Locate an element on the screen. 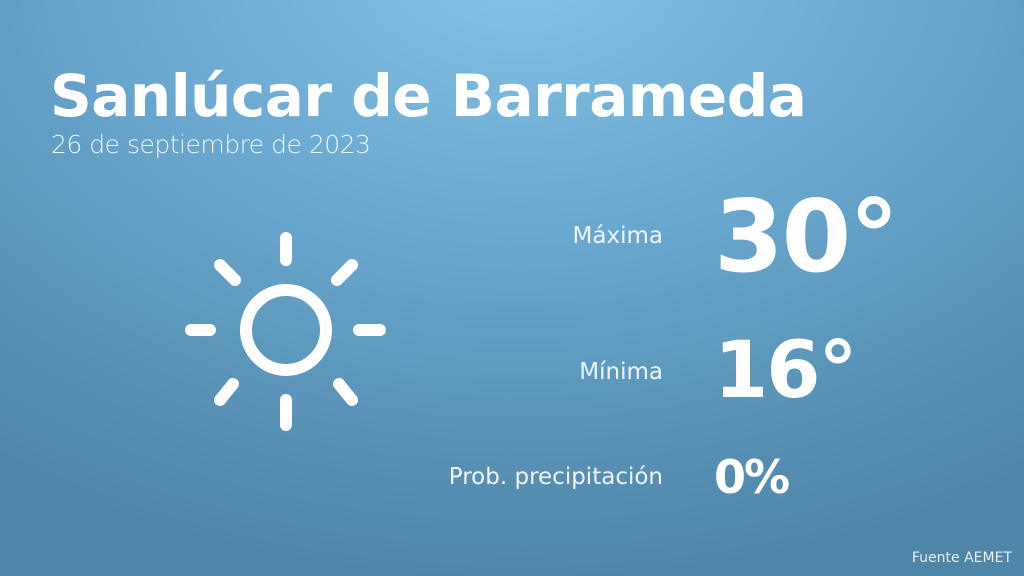 The width and height of the screenshot is (1024, 576). max-label: Máxima is located at coordinates (617, 236).